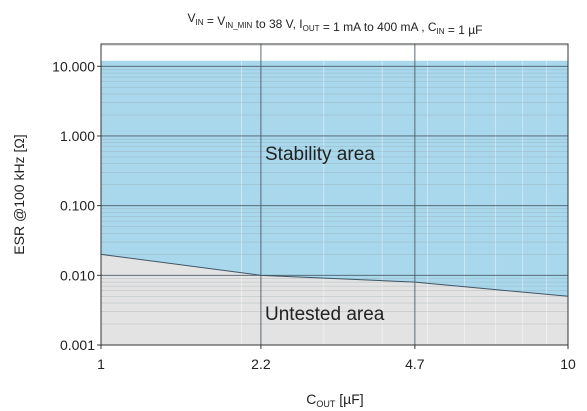  Describe the element at coordinates (77, 345) in the screenshot. I see `y-tick-label: 0.001` at that location.